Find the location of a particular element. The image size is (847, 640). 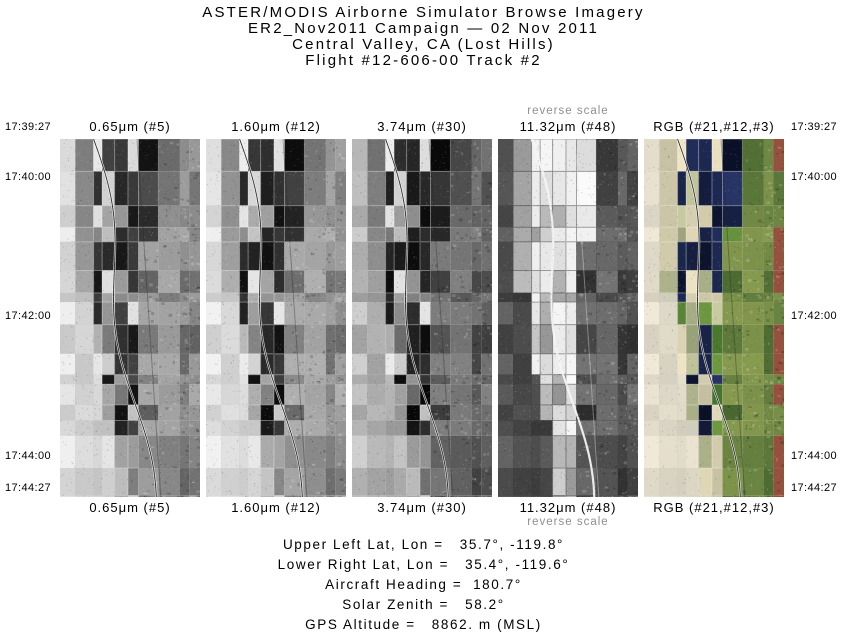

reverse-scale-note-bottom: reverse scale is located at coordinates (568, 522).